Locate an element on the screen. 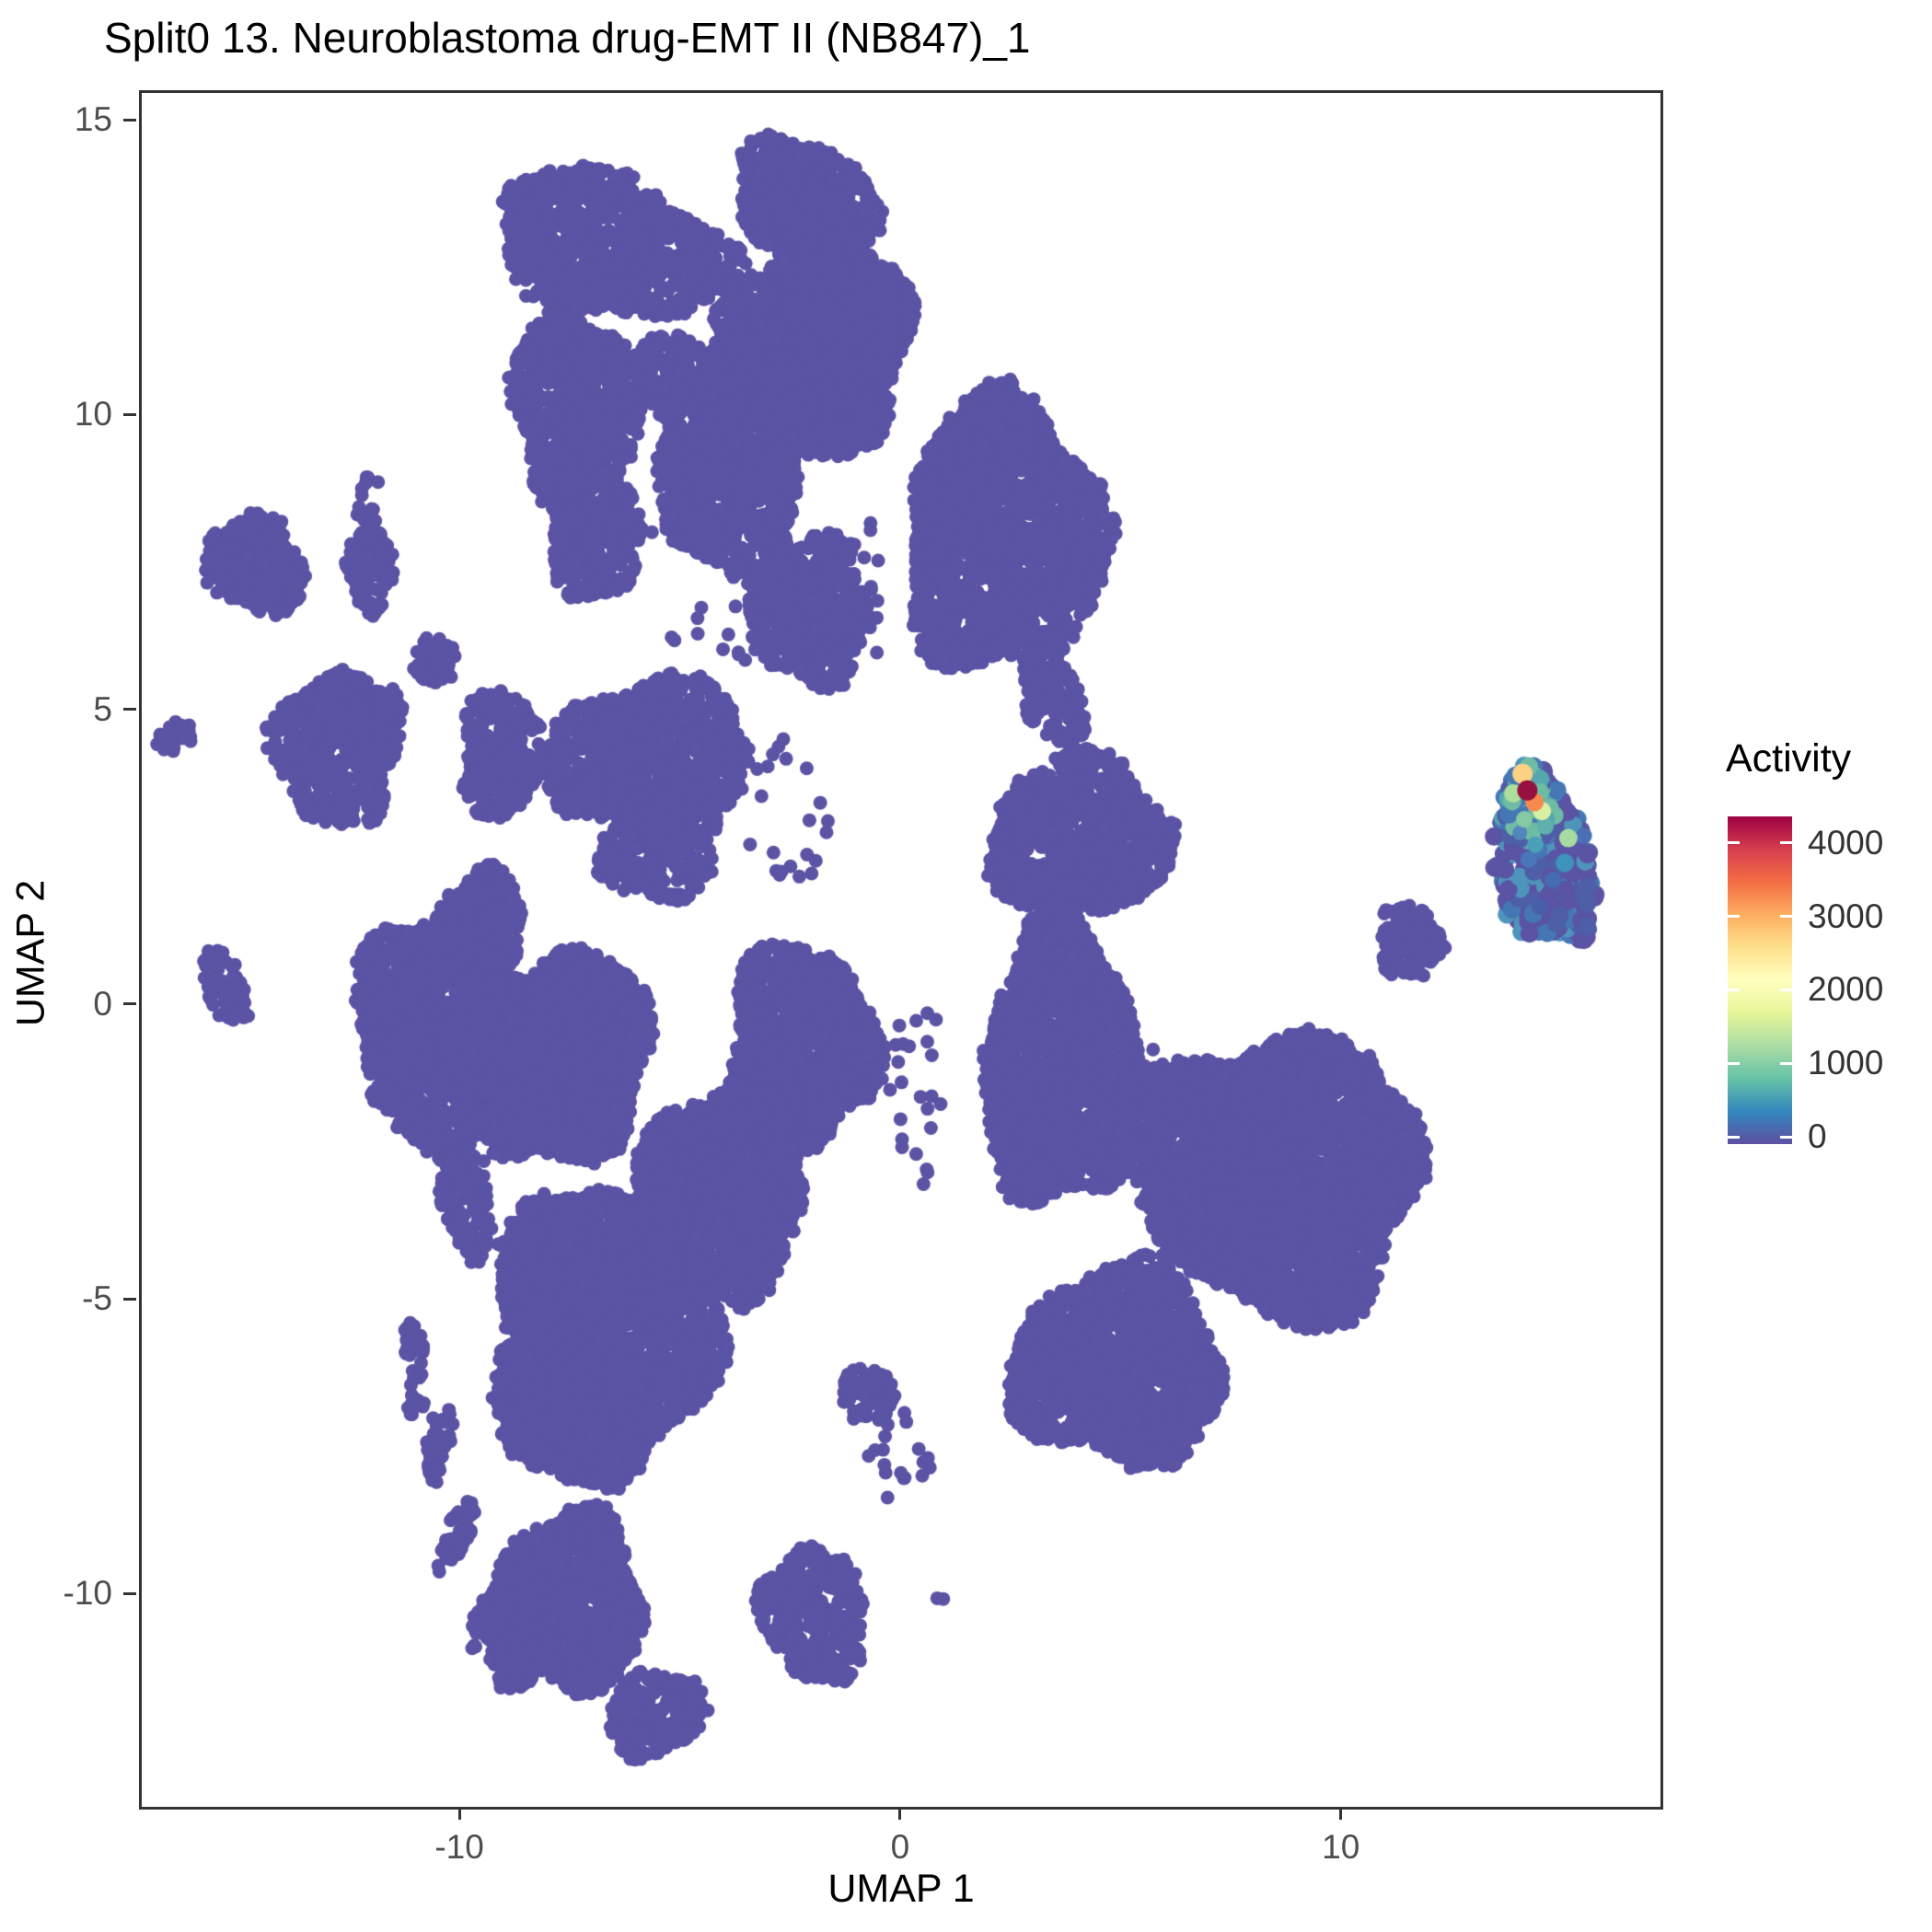  legend-colorbar is located at coordinates (1760, 980).